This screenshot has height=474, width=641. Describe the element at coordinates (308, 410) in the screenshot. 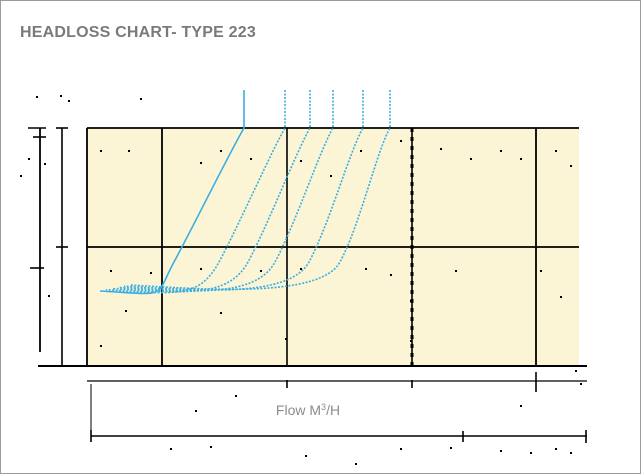

I see `x-axis-label: Flow M3/H` at that location.